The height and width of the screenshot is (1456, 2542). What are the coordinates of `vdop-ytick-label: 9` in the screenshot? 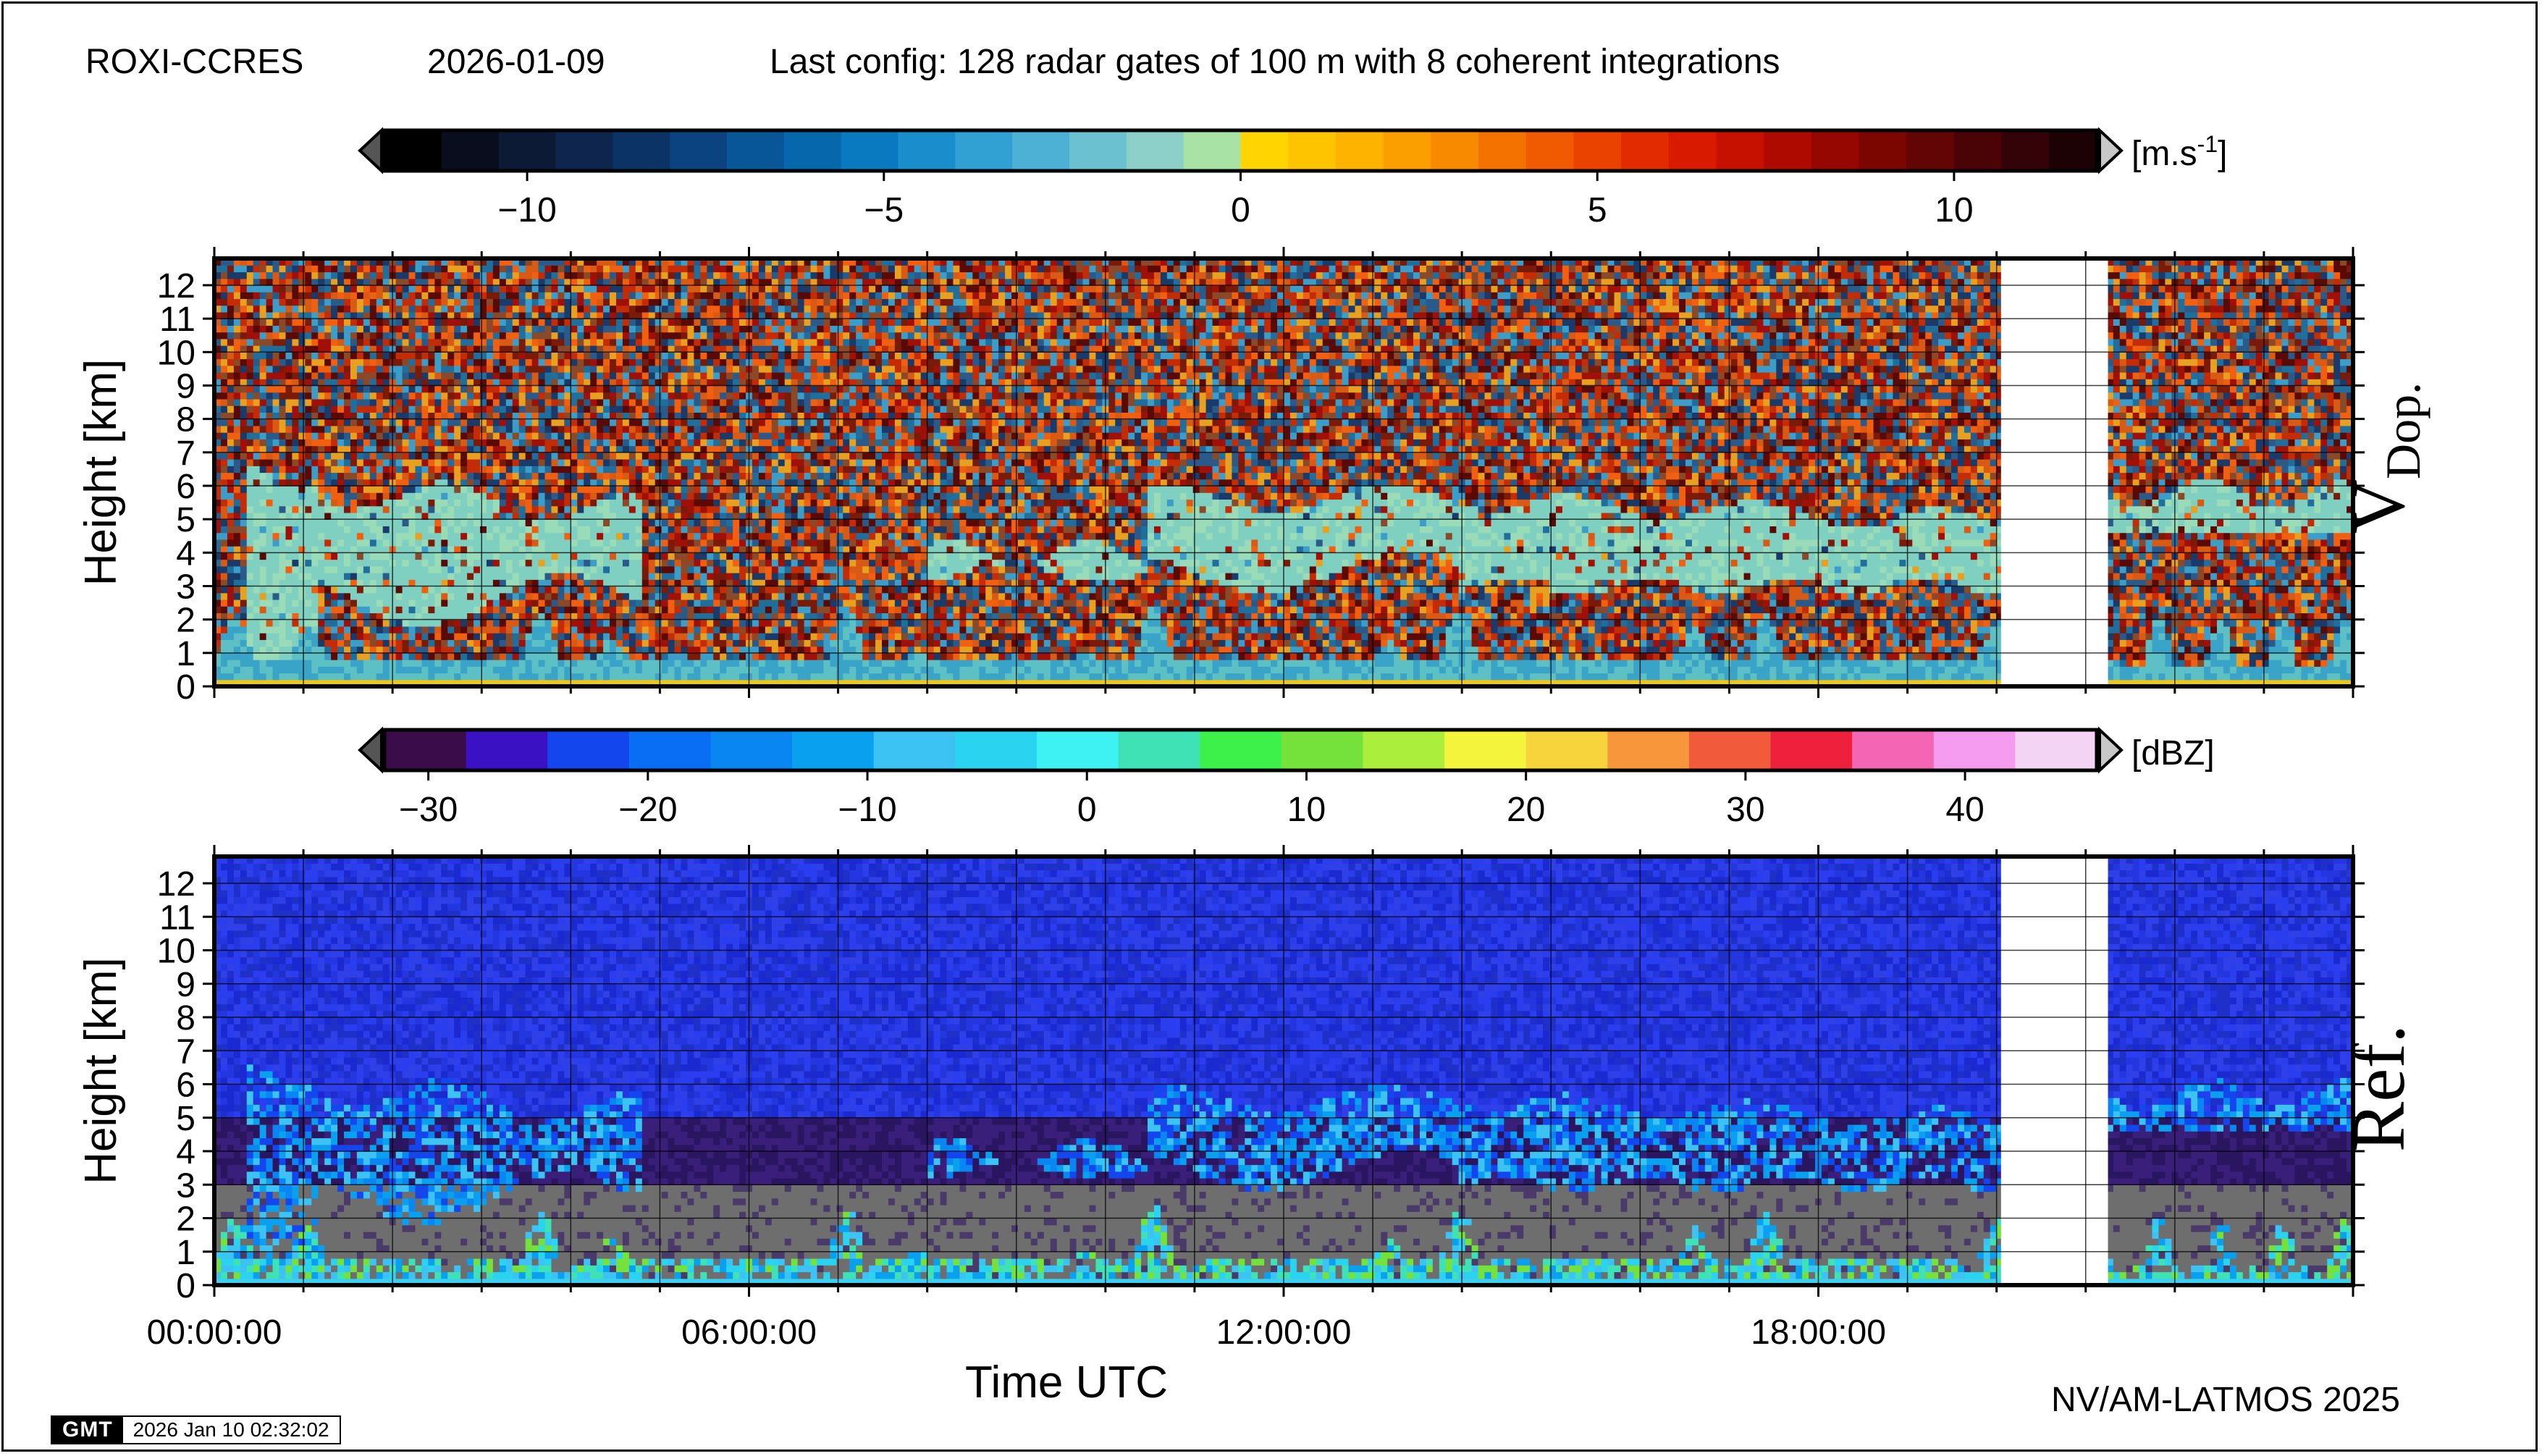 It's located at (185, 386).